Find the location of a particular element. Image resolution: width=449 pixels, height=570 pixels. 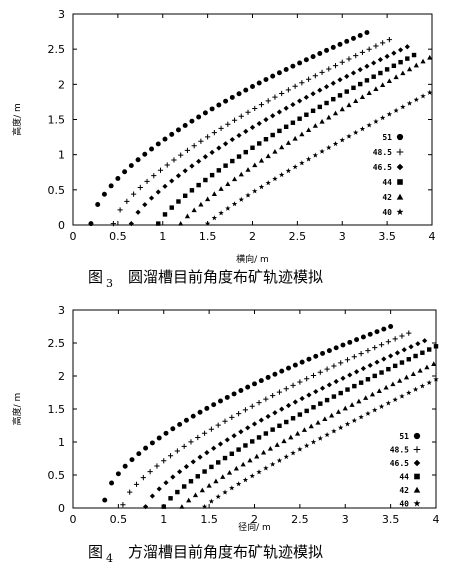

x-axis-label: 径向/ m is located at coordinates (254, 527).